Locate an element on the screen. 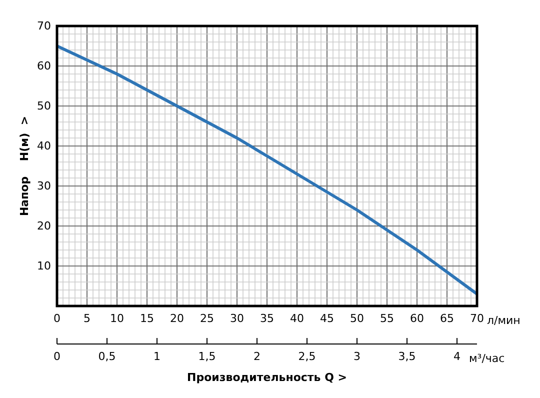  y-tick-label: 10 is located at coordinates (44, 266).